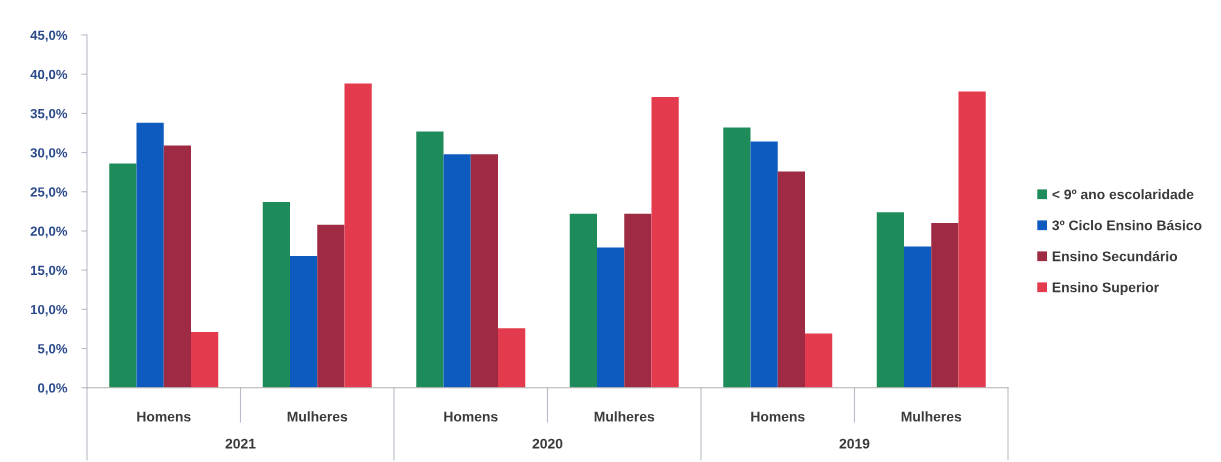 This screenshot has height=462, width=1221. I want to click on text: 2020, so click(547, 443).